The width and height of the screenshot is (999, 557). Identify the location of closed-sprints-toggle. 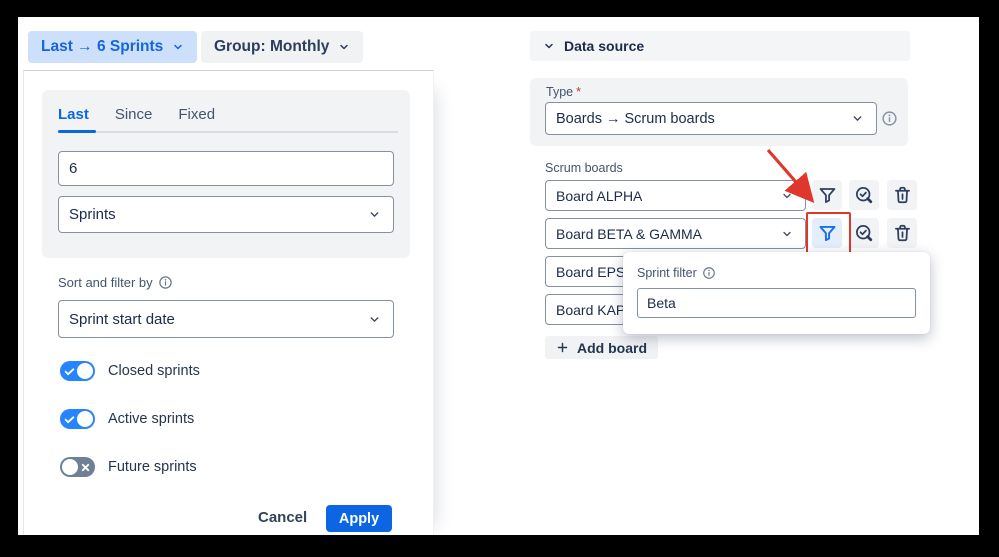
(77, 371).